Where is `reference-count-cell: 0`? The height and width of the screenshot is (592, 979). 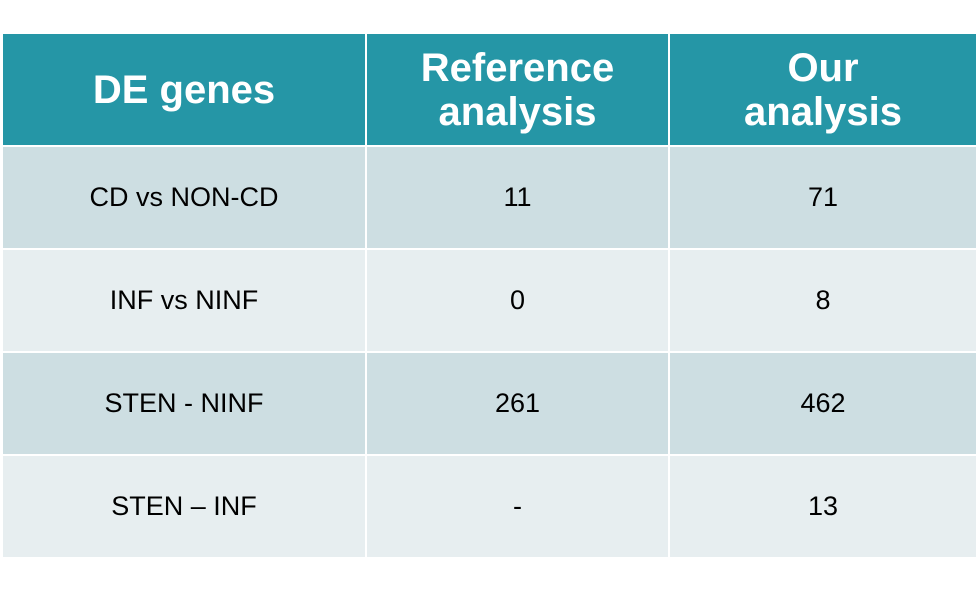 reference-count-cell: 0 is located at coordinates (517, 301).